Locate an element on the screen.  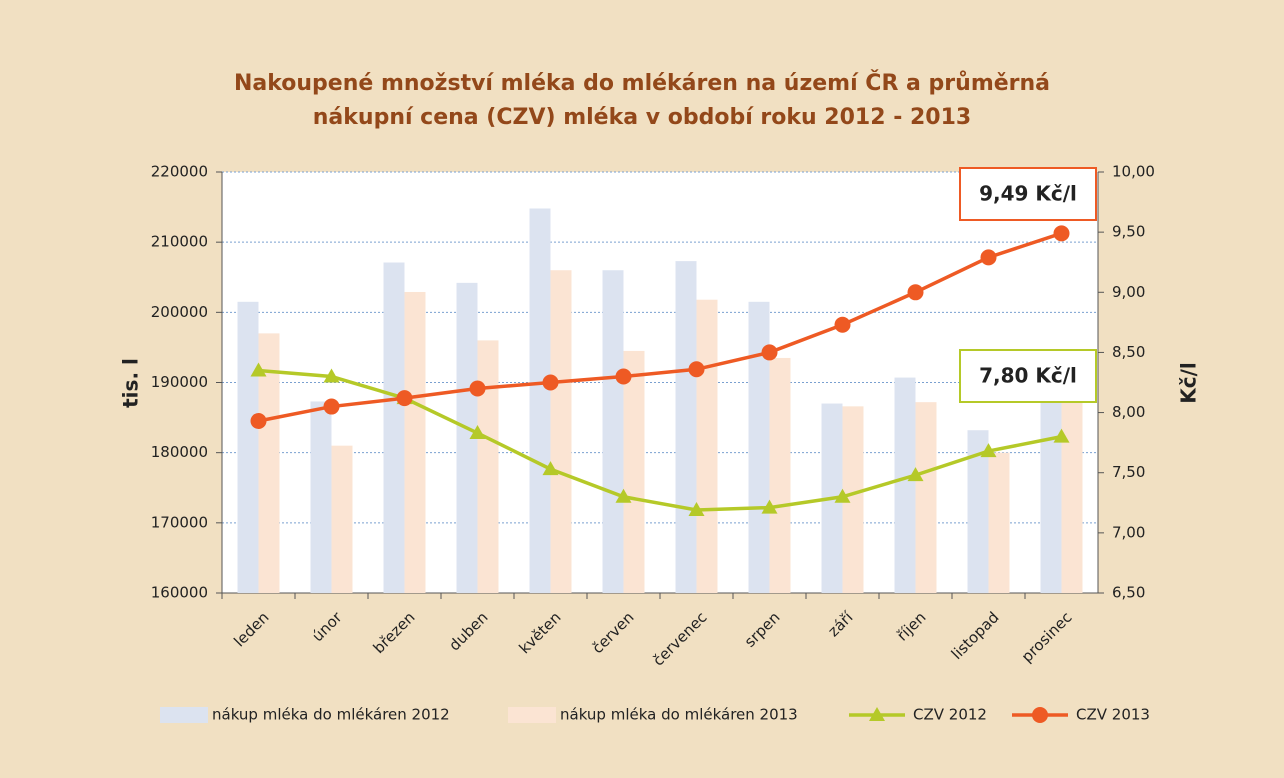
y2-tick-label: 8,50 is located at coordinates (1128, 352).